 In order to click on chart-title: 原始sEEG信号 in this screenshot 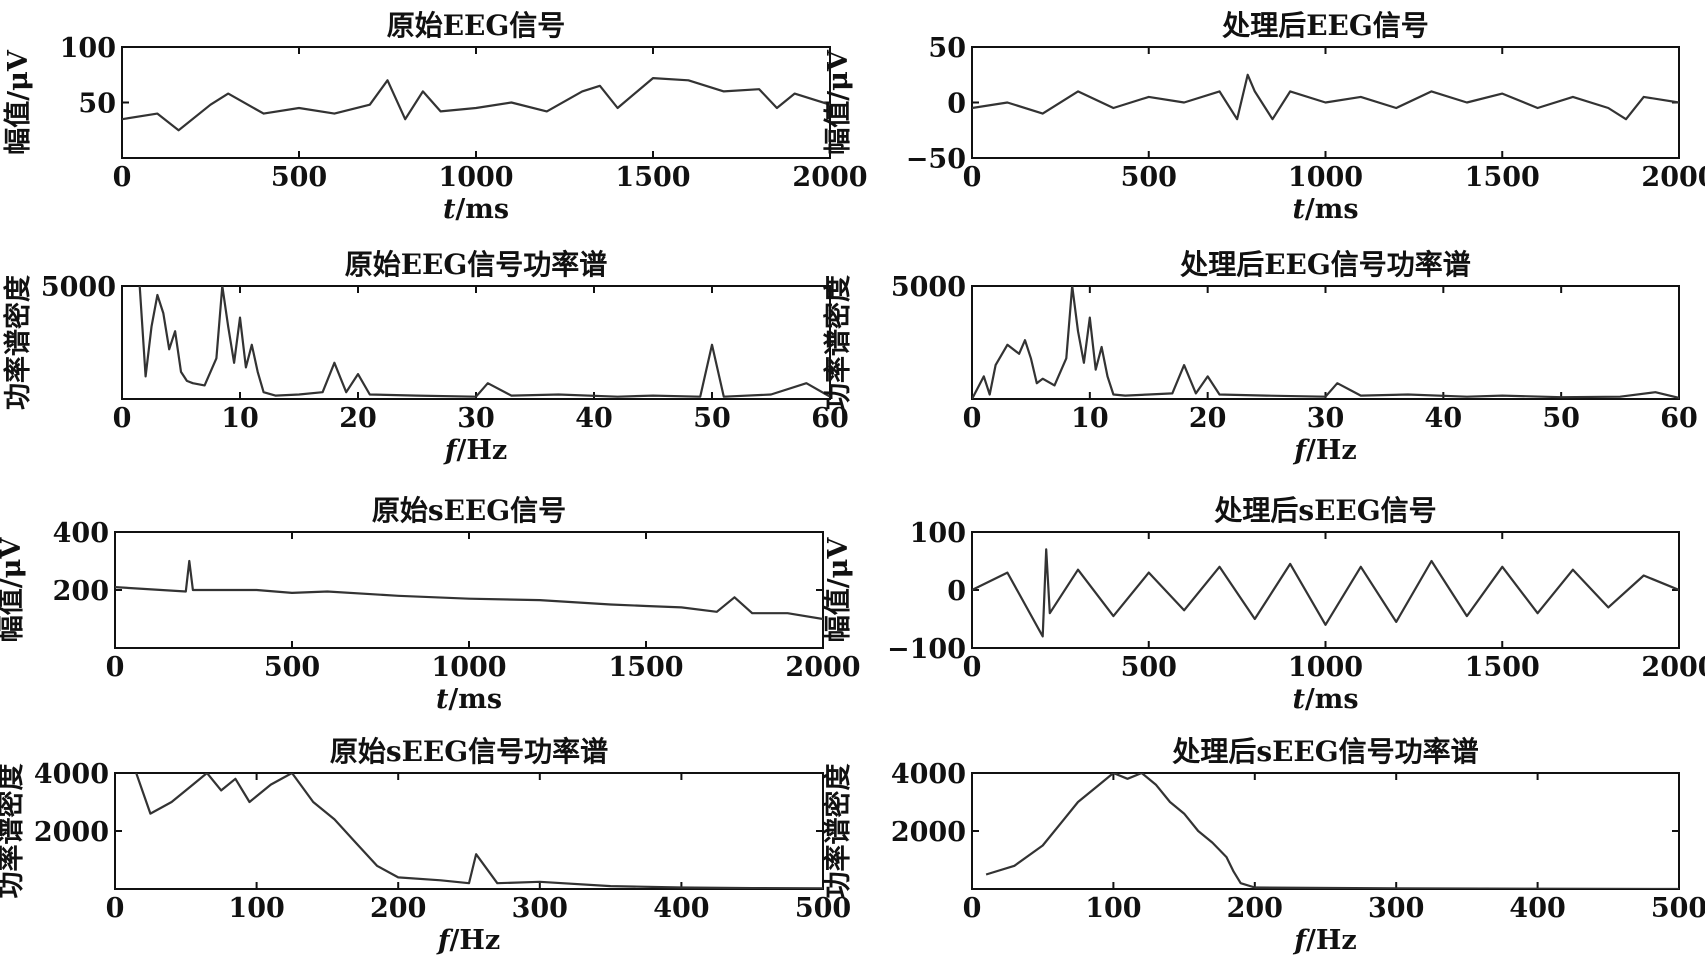, I will do `click(469, 510)`.